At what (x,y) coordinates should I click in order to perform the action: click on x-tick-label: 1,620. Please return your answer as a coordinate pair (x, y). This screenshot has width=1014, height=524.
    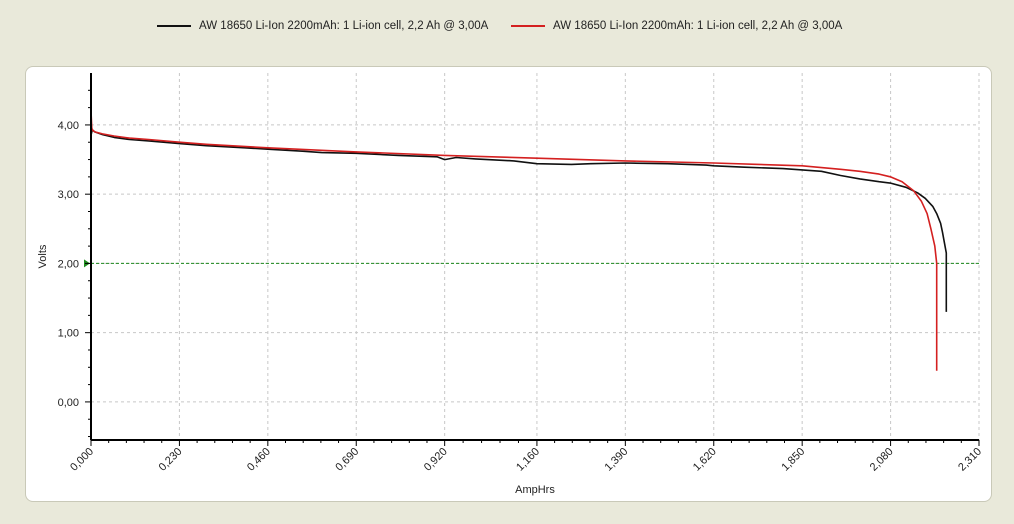
    Looking at the image, I should click on (705, 460).